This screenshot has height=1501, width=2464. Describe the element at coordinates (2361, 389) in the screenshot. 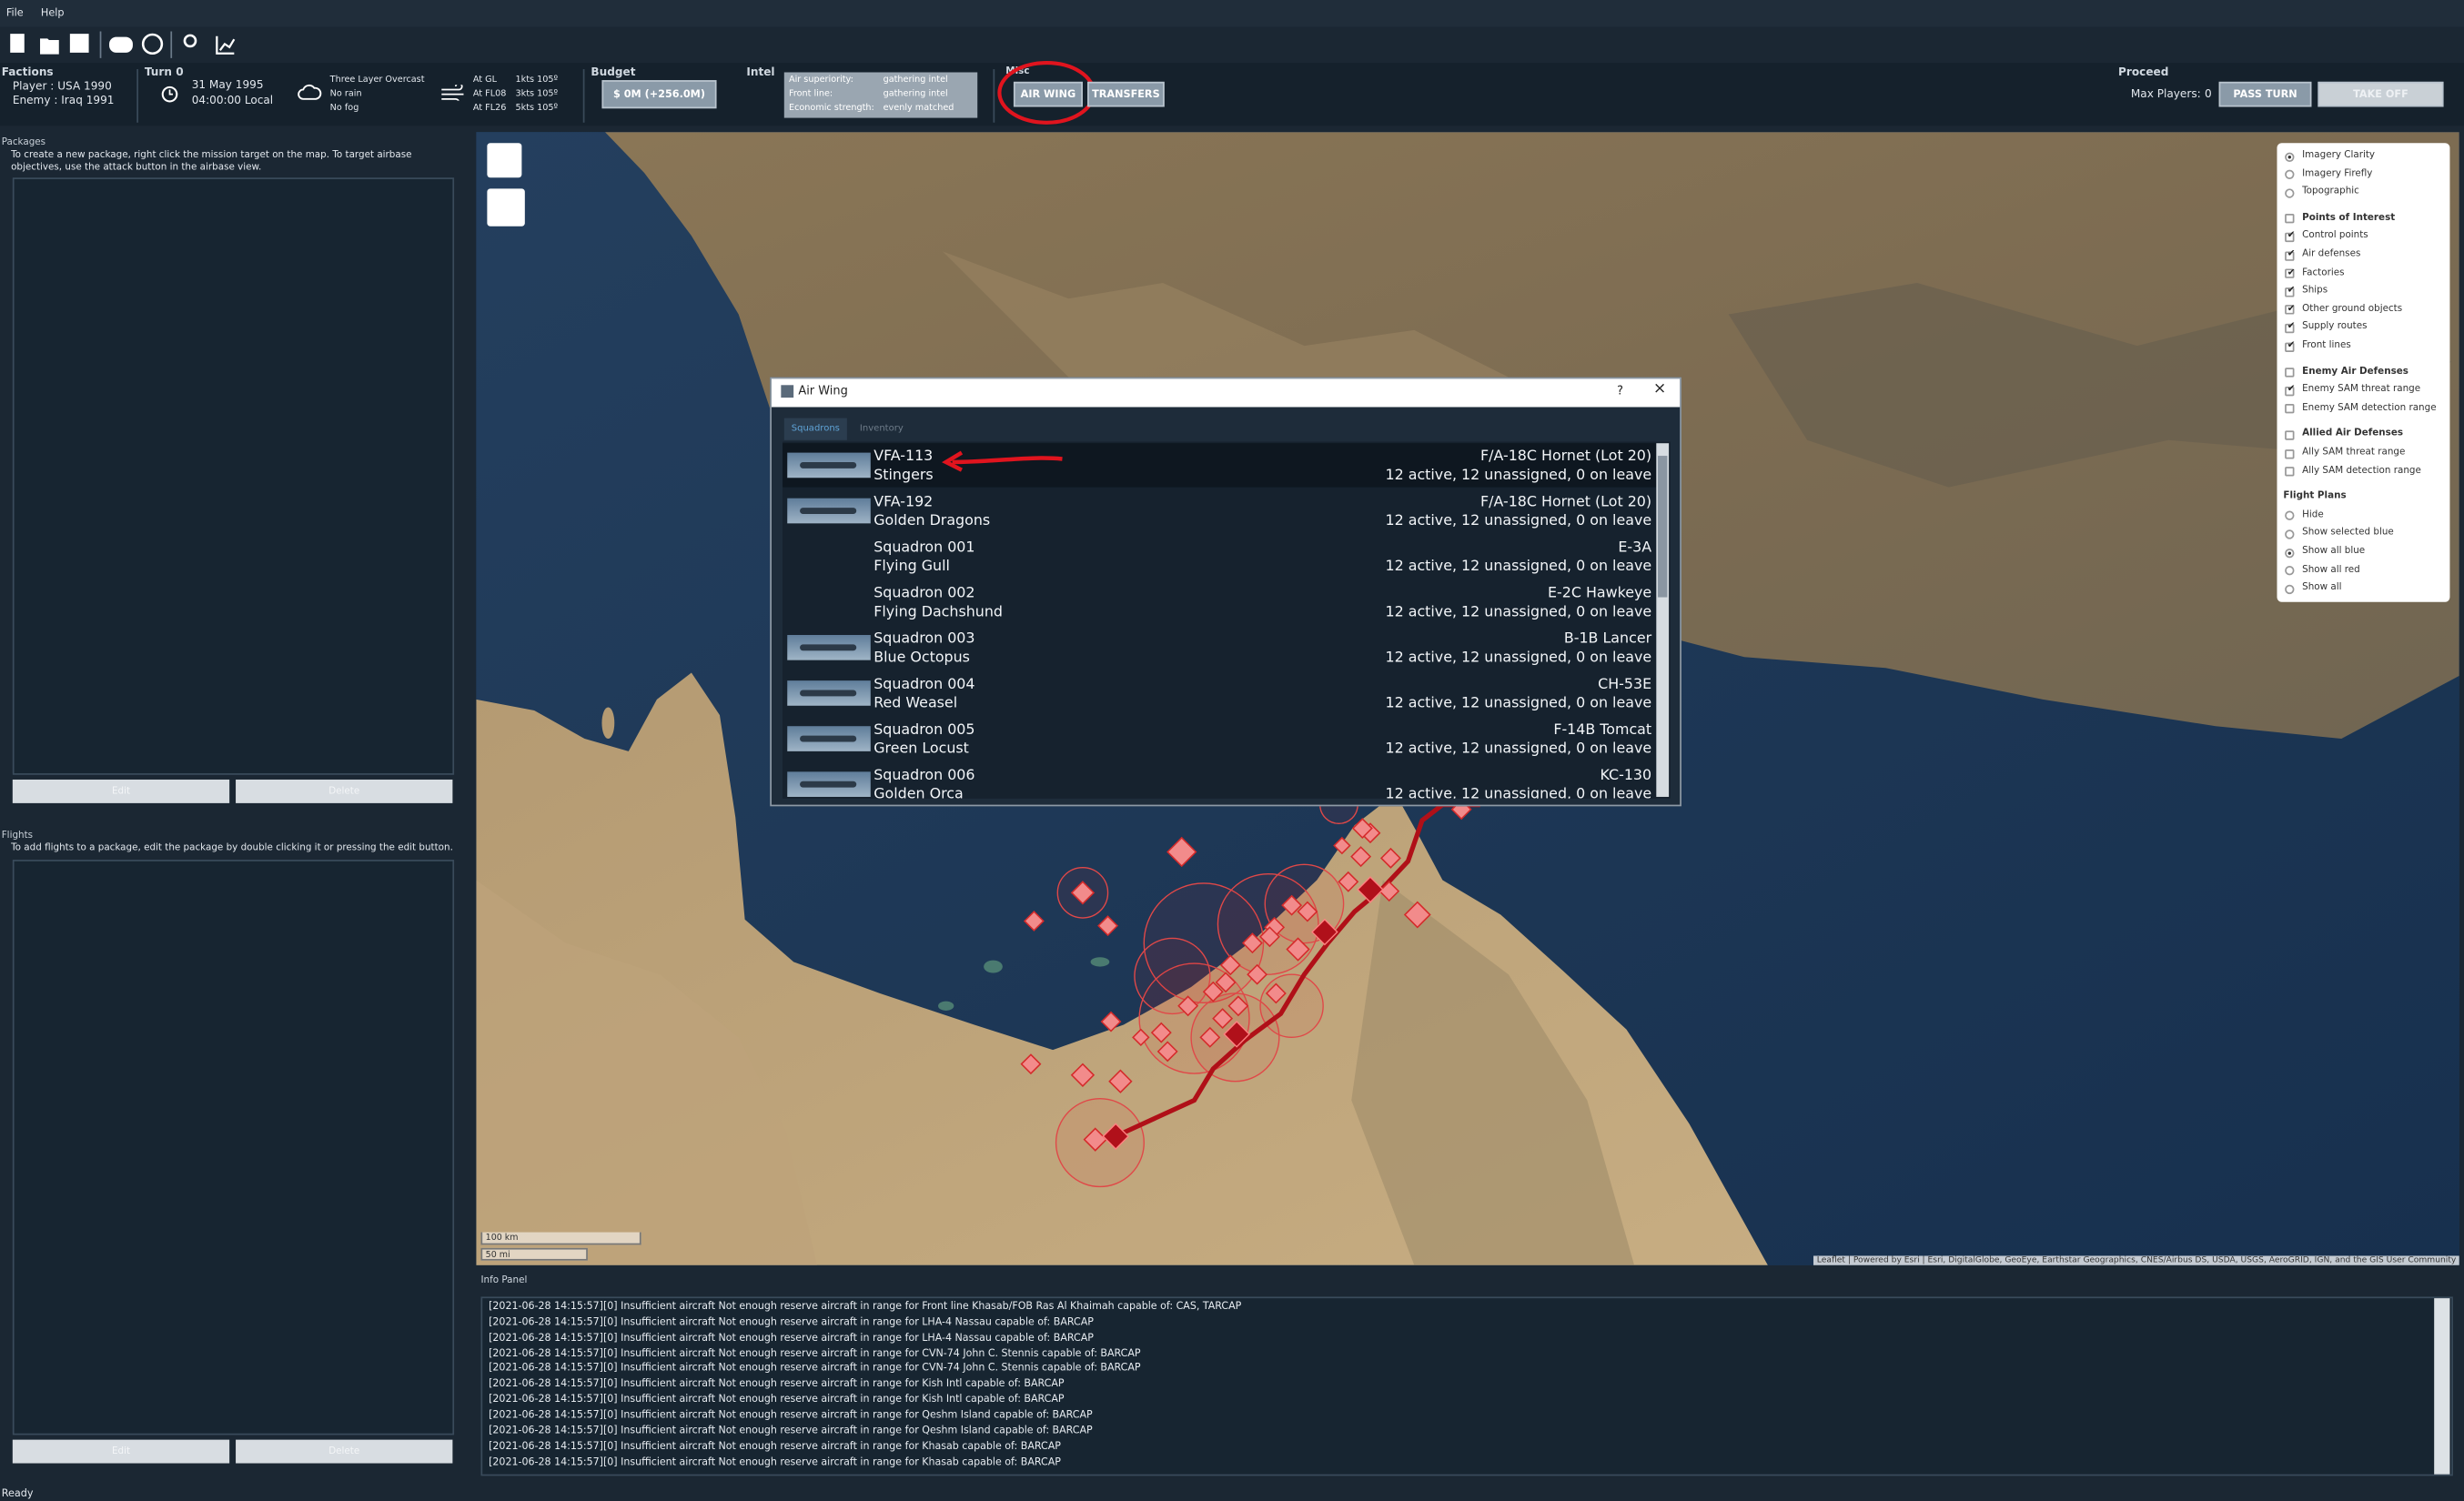

I see `layer-label: Enemy SAM threat range` at that location.